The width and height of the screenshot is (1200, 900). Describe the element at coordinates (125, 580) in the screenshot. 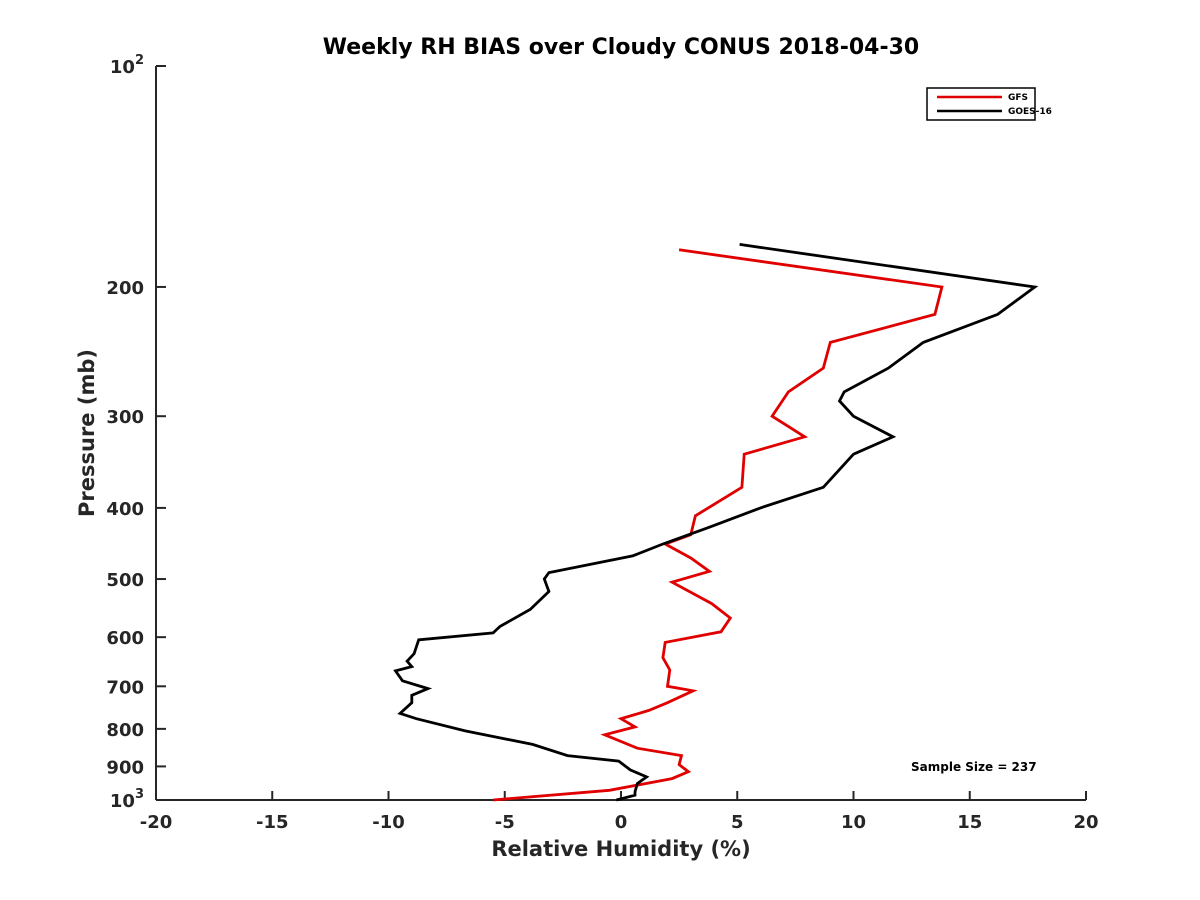

I see `y-tick-label: 500` at that location.